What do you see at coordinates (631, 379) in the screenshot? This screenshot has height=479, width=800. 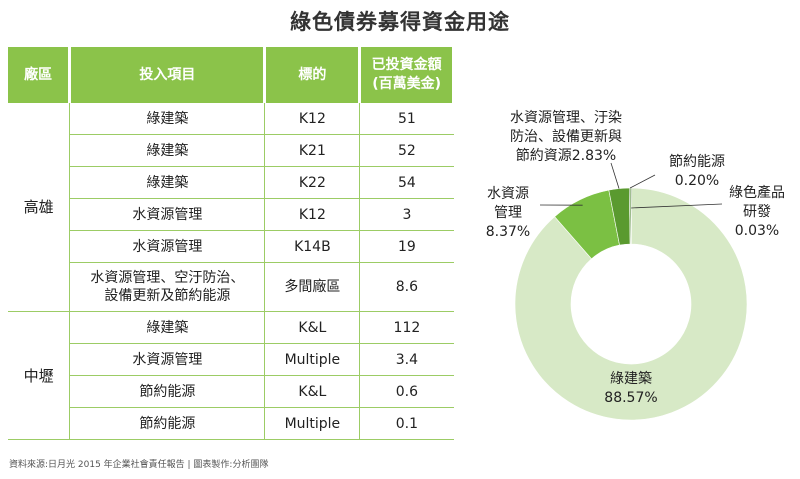 I see `slice-label-green-building-line1: 綠建築` at bounding box center [631, 379].